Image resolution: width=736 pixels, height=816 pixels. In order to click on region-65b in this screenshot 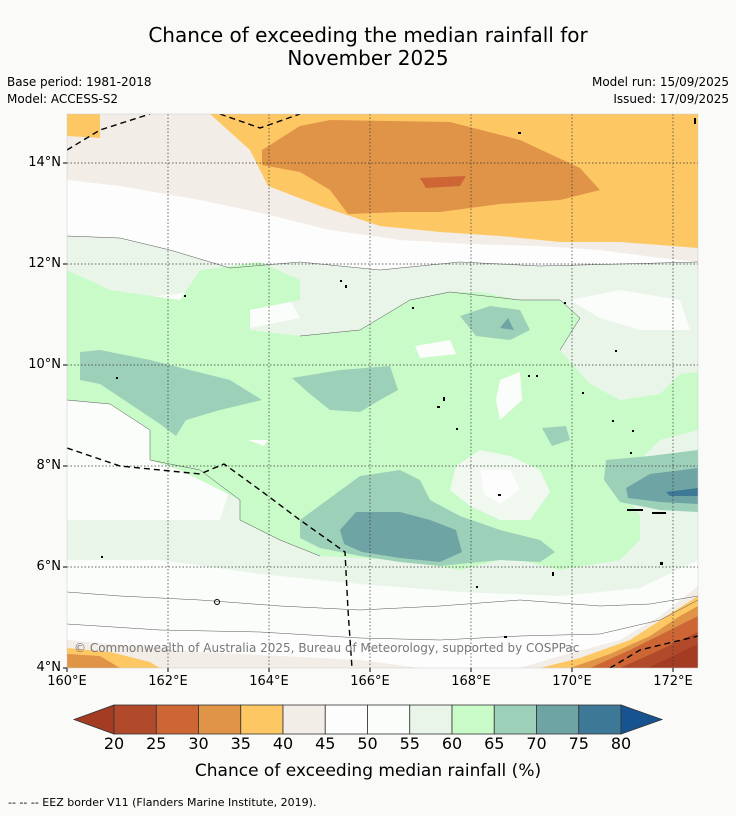, I will do `click(345, 389)`.